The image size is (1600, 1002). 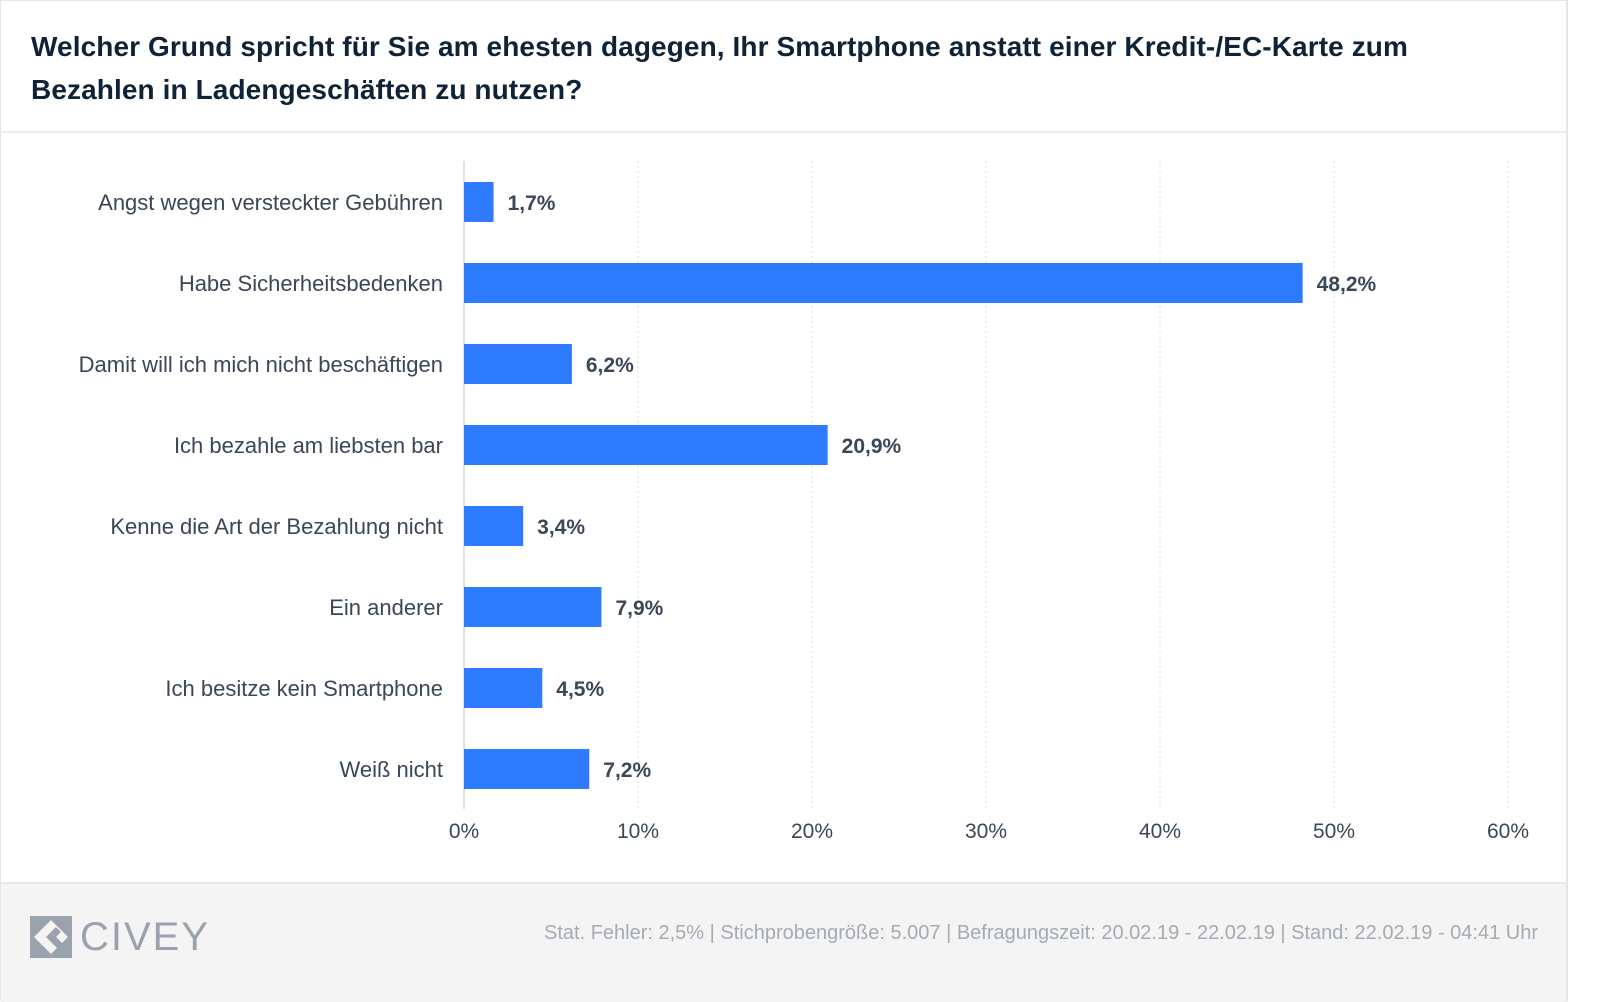 What do you see at coordinates (986, 831) in the screenshot?
I see `x-tick-label: 30%` at bounding box center [986, 831].